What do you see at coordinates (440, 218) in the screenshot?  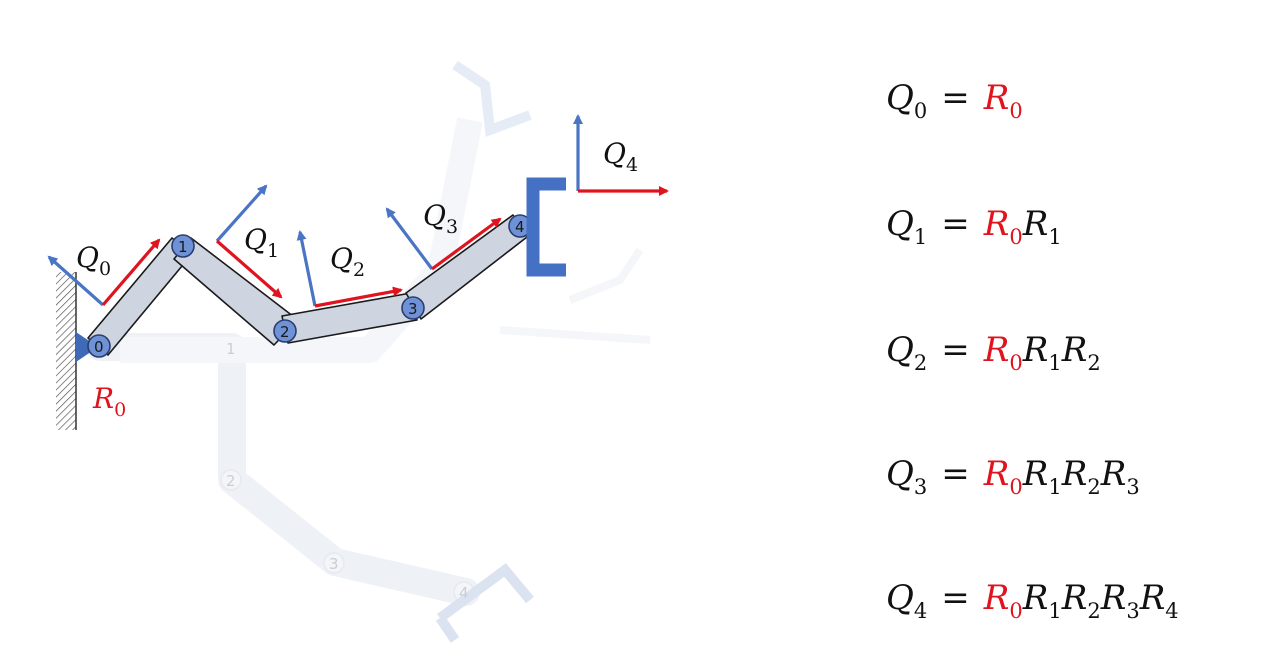 I see `label-q3: Q3` at bounding box center [440, 218].